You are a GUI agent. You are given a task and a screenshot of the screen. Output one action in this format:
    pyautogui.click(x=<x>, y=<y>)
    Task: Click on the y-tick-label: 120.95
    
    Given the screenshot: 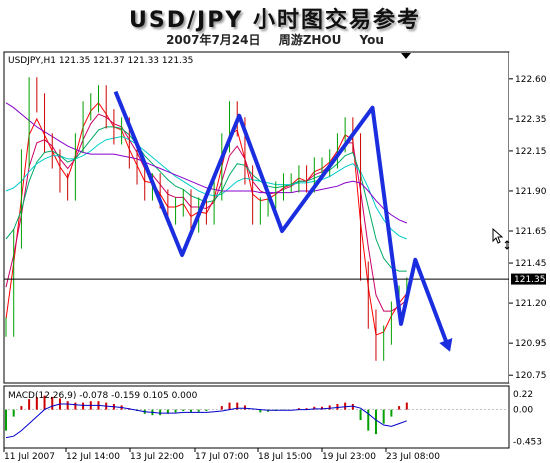 What is the action you would take?
    pyautogui.click(x=531, y=344)
    